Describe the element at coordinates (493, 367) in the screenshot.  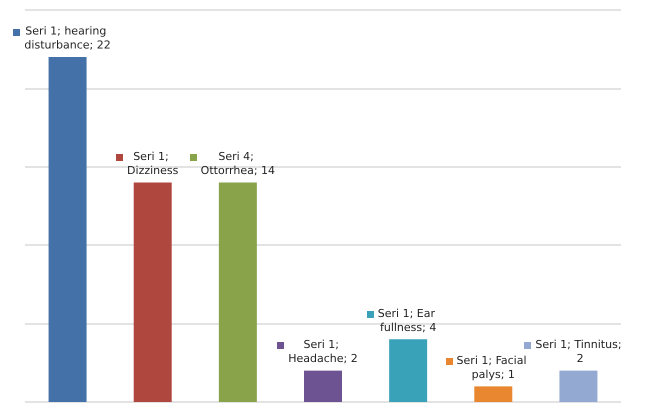
I see `data-label: Seri 1; Facial palys; 1` at that location.